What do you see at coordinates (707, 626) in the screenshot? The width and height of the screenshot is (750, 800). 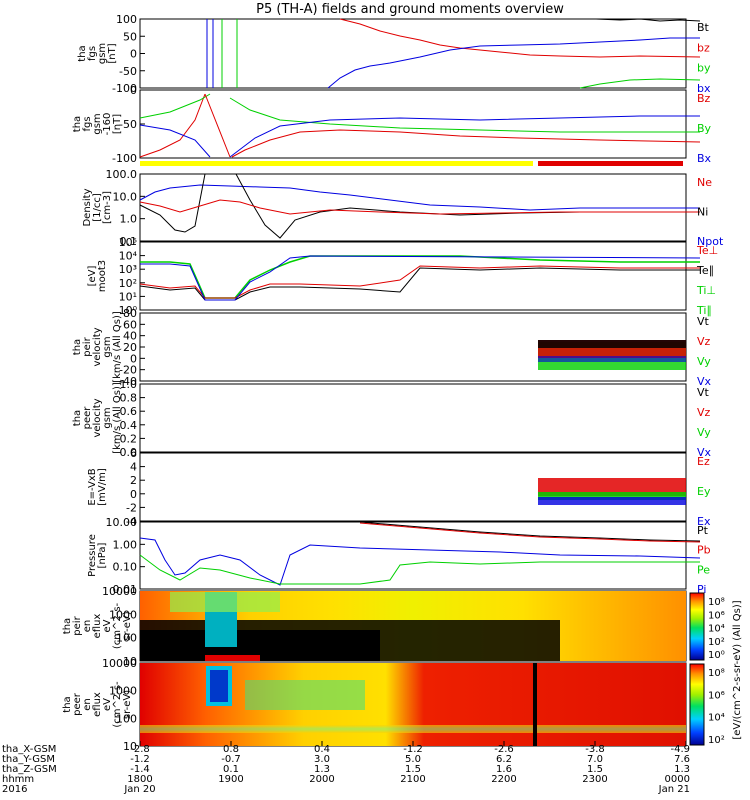 I see `colorbar-ion: 10⁸ 10⁶ 10⁴ 10² 10⁰` at bounding box center [707, 626].